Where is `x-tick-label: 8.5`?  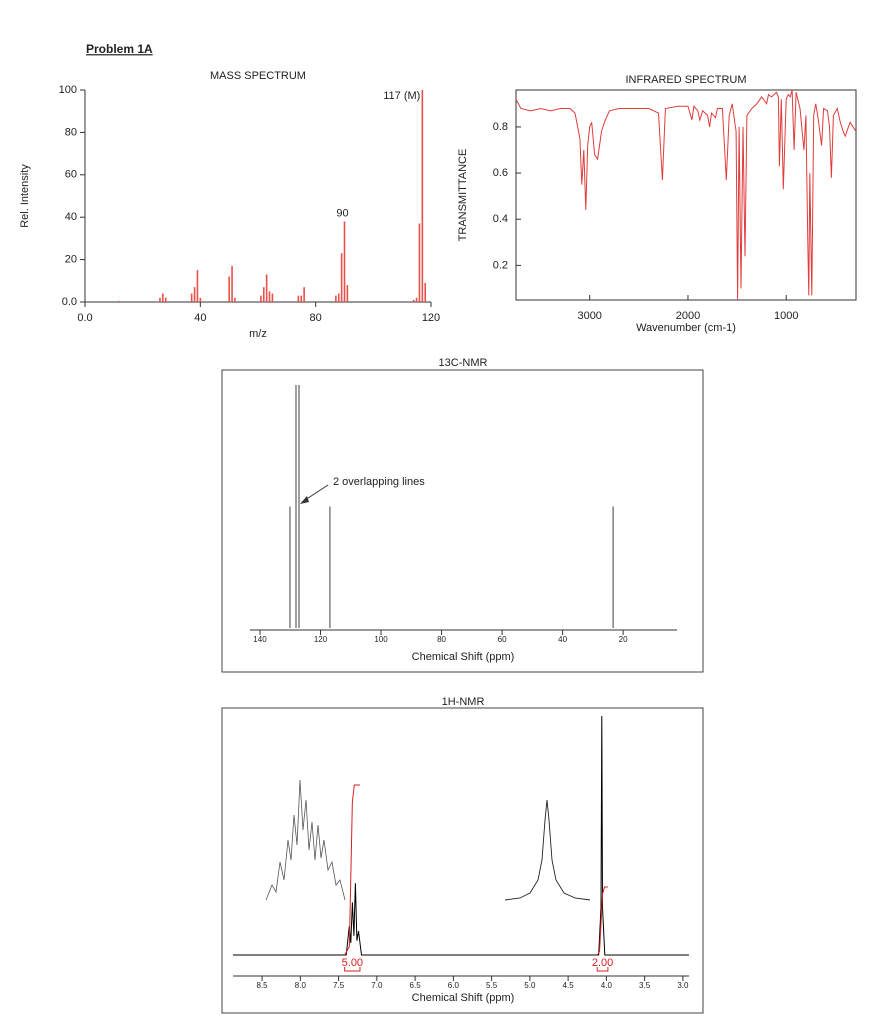 x-tick-label: 8.5 is located at coordinates (263, 985).